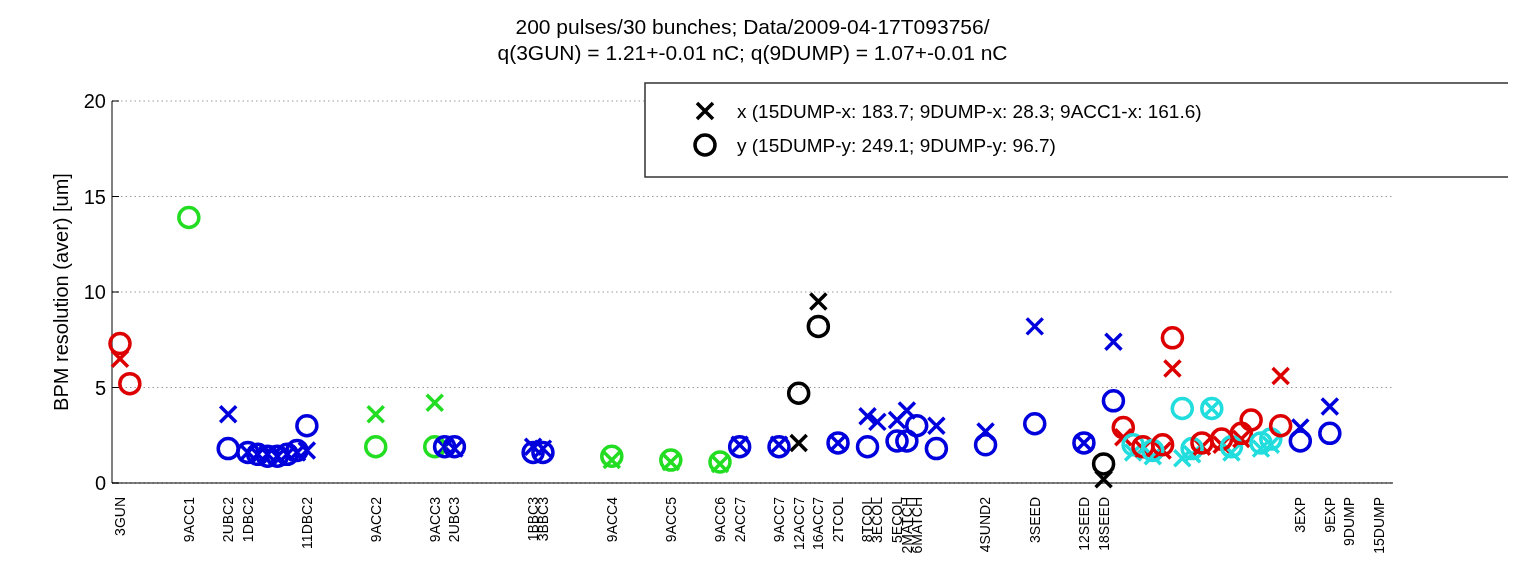  What do you see at coordinates (100, 483) in the screenshot?
I see `y-tick-label: 0` at bounding box center [100, 483].